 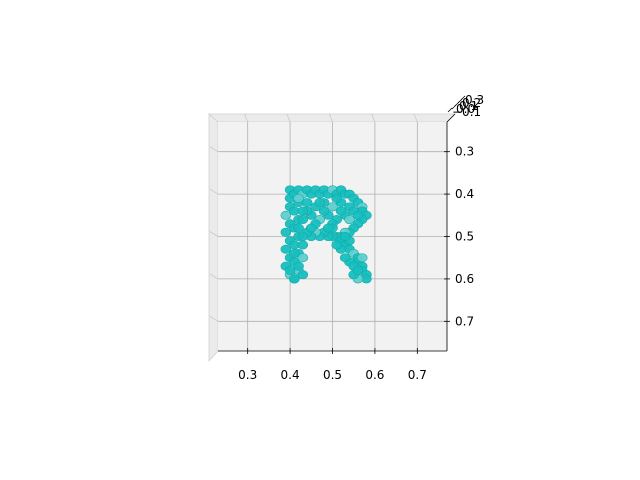 What do you see at coordinates (247, 375) in the screenshot?
I see `x-tick-label: 0.3` at bounding box center [247, 375].